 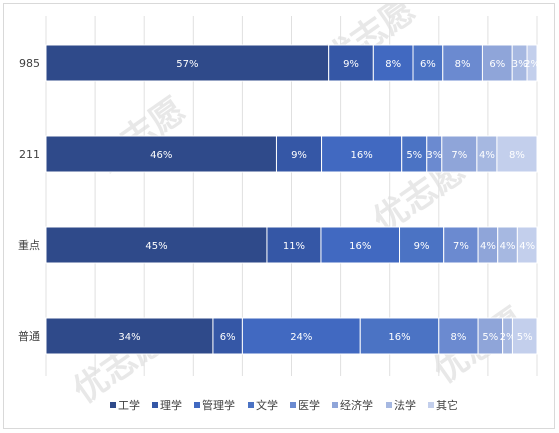 I want to click on data-label: 11%, so click(x=294, y=246).